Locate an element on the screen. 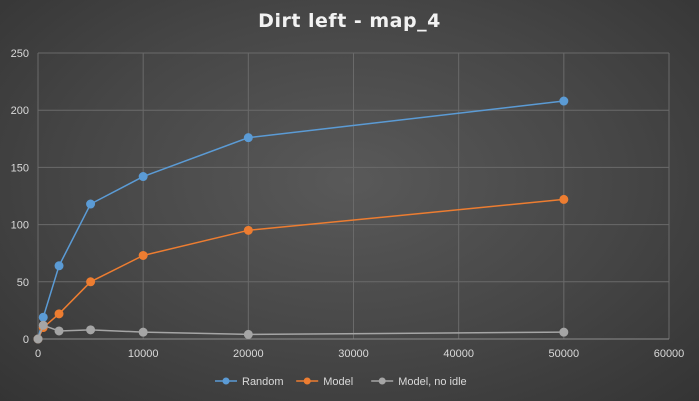 The image size is (699, 401). legend-label: Random is located at coordinates (263, 382).